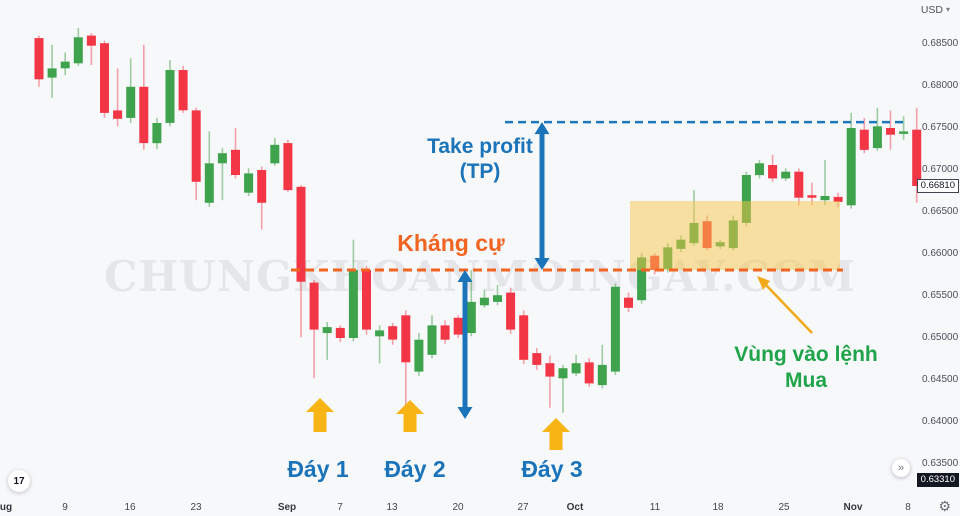 The image size is (960, 516). Describe the element at coordinates (130, 507) in the screenshot. I see `time-tick: 16` at that location.